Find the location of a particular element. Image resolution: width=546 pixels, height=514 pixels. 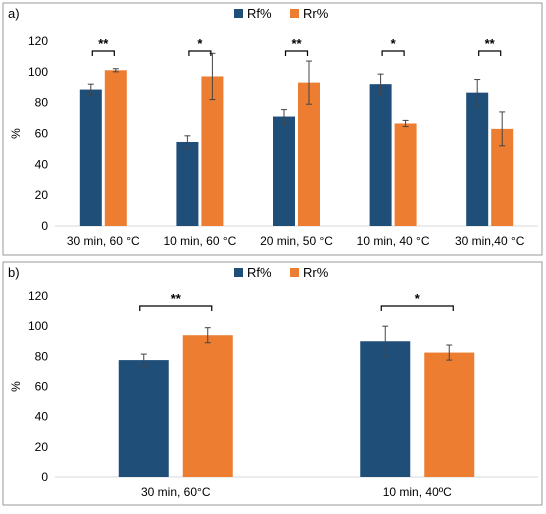

category-label: 30 min, 60°C is located at coordinates (176, 492).